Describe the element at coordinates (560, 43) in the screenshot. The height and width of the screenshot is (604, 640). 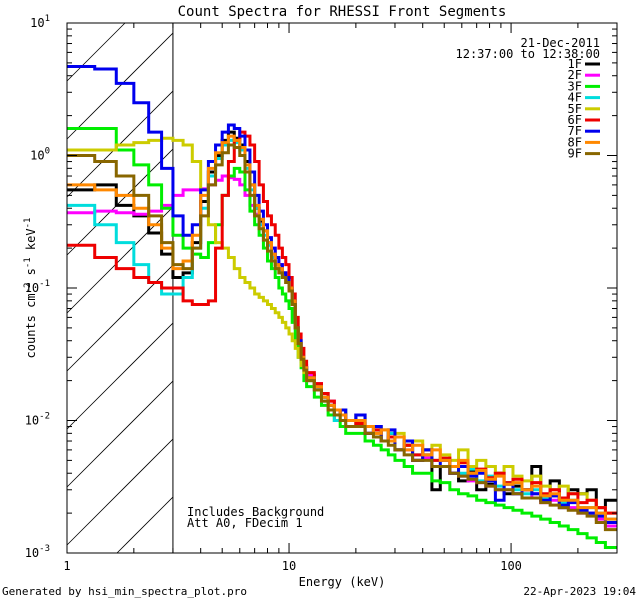
I see `date-label: 21-Dec-2011` at that location.